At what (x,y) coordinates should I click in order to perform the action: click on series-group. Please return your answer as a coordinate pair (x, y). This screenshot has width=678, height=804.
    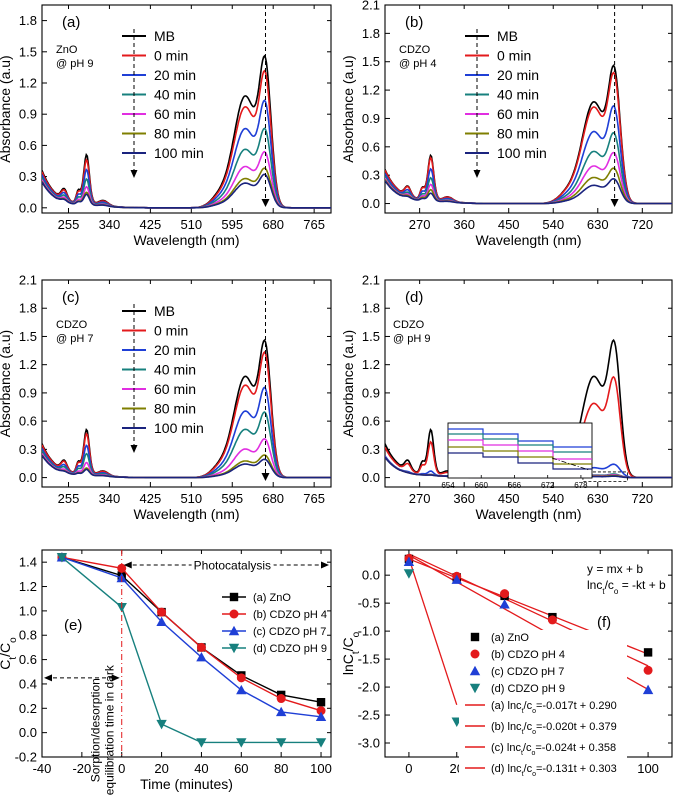
    Looking at the image, I should click on (186, 131).